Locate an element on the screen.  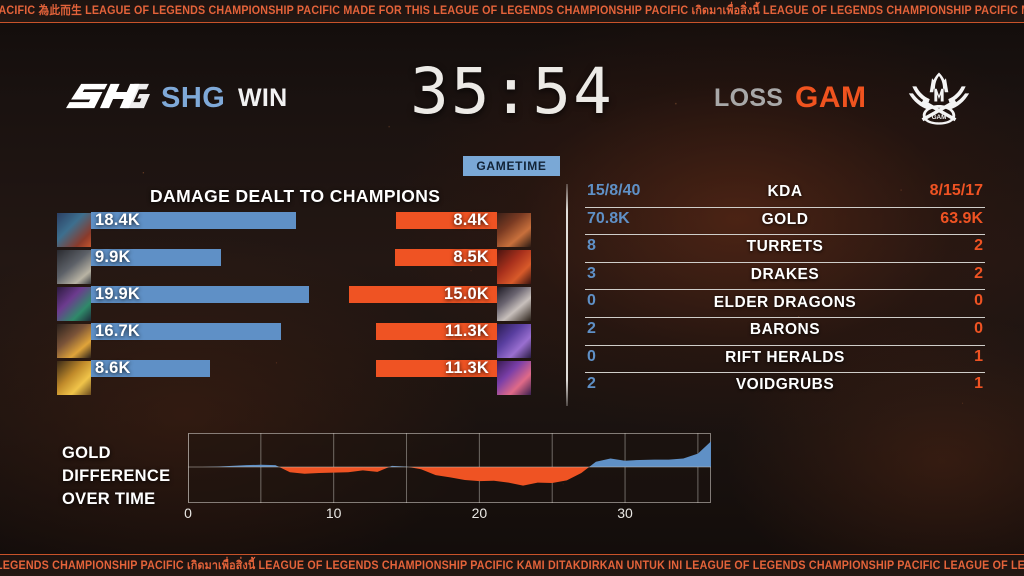
stats-row: 0 RIFT HERALDS 1 is located at coordinates (785, 360).